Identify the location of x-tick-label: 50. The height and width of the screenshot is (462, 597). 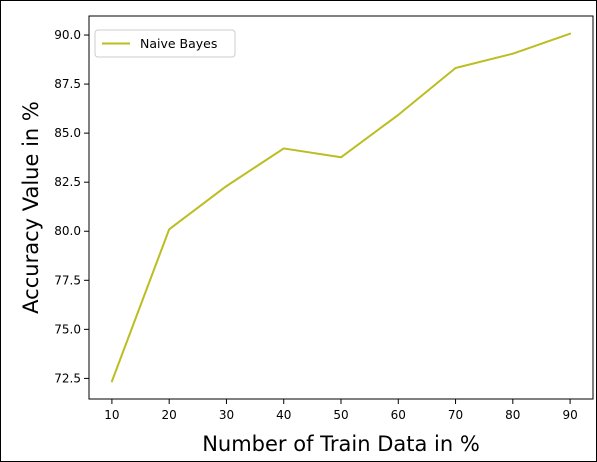
(340, 415).